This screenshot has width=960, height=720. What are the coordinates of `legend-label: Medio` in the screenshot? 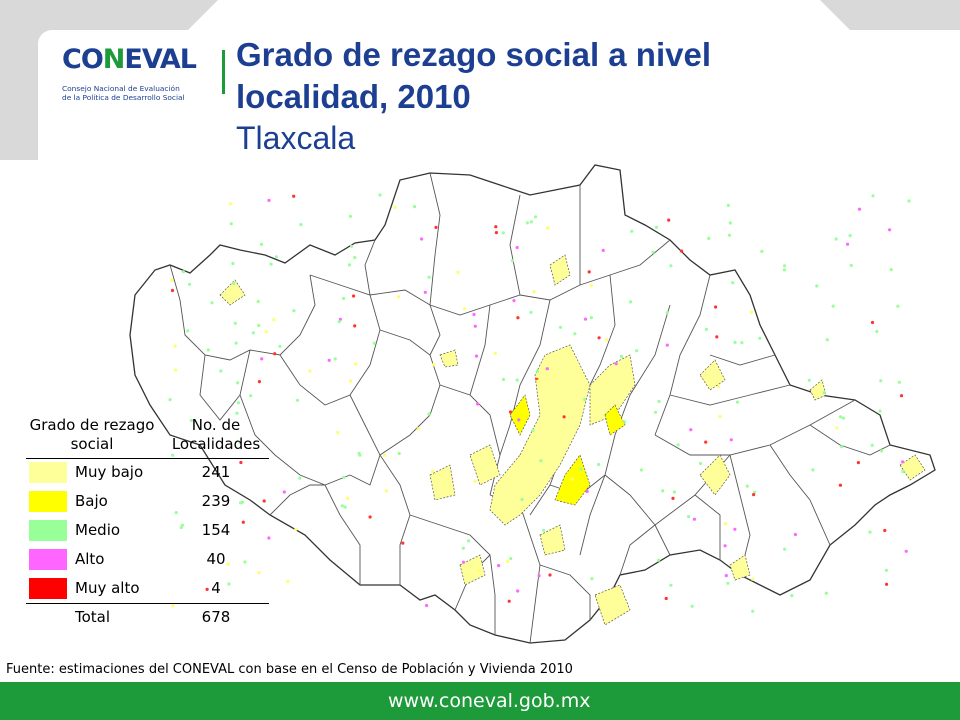 It's located at (98, 530).